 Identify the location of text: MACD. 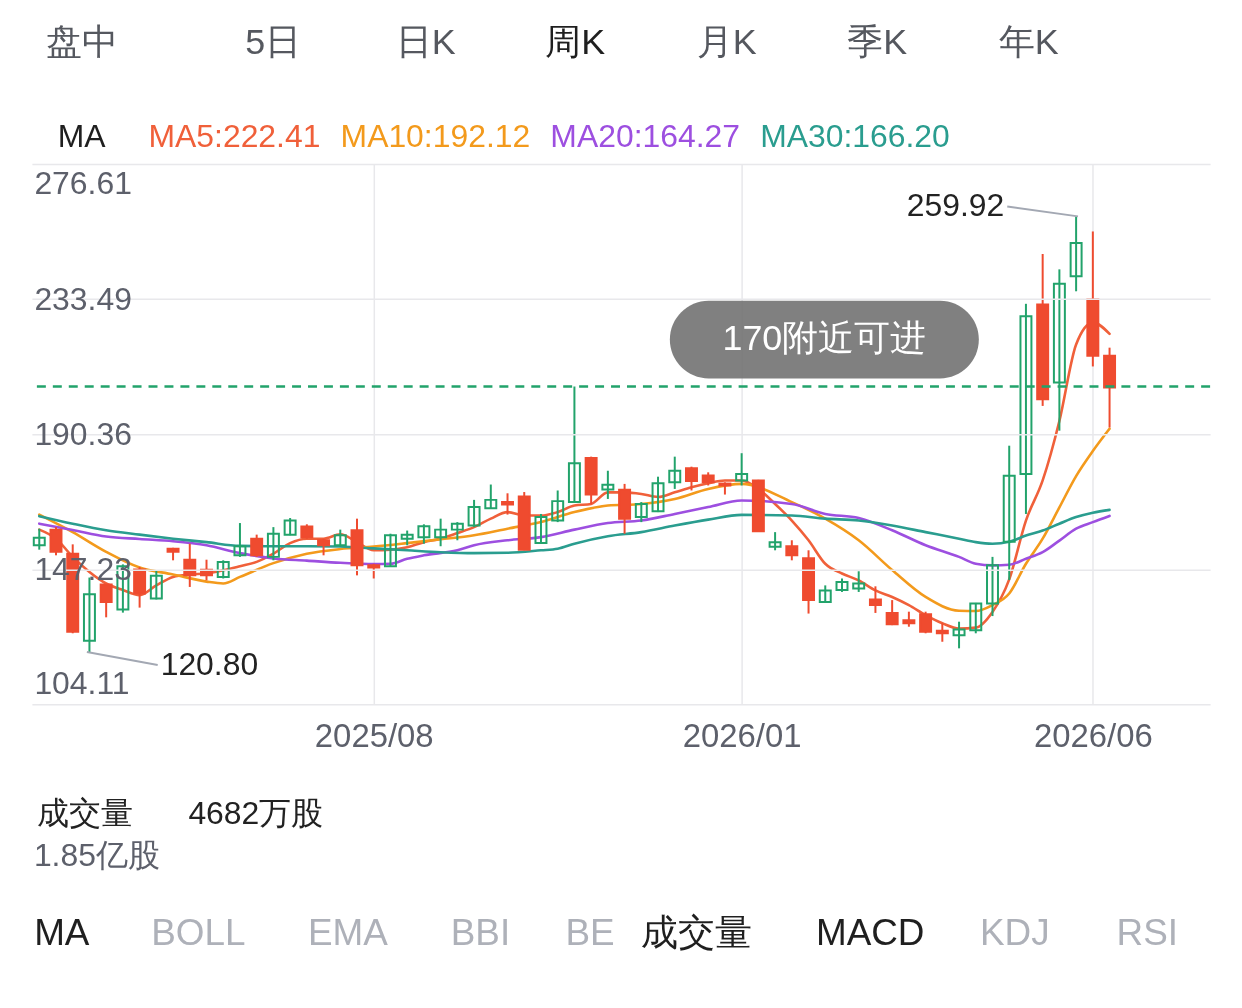
(870, 932).